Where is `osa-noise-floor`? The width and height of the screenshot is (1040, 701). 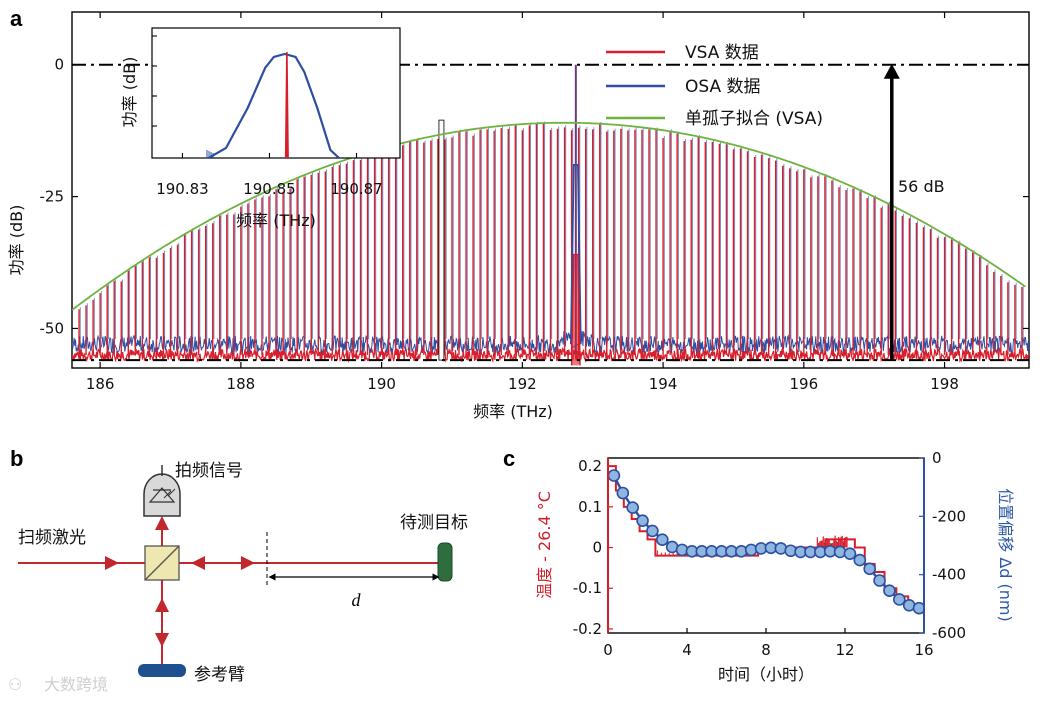 osa-noise-floor is located at coordinates (550, 342).